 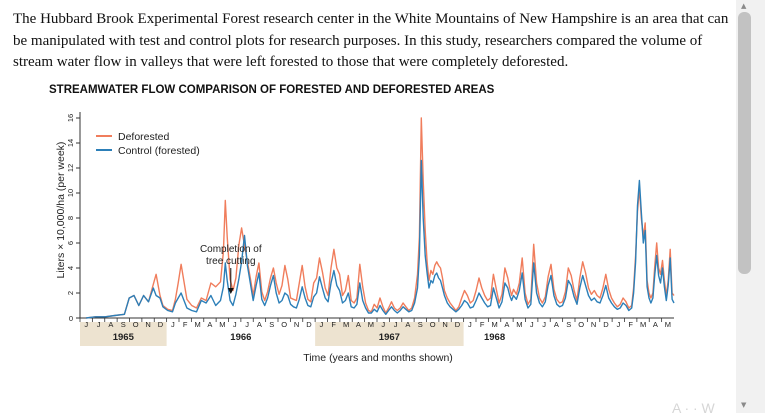 I want to click on scrollbar-thumb, so click(x=744, y=143).